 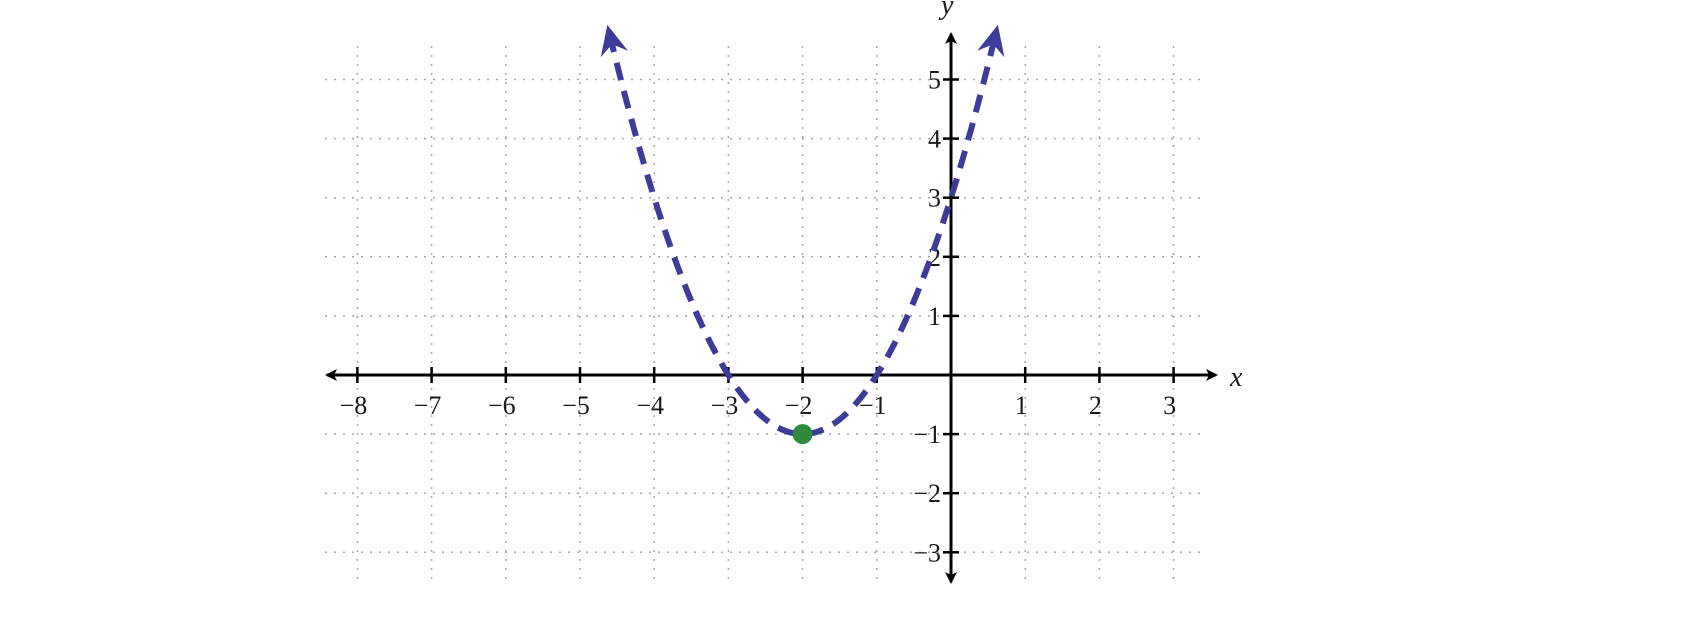 What do you see at coordinates (927, 552) in the screenshot?
I see `y-tick-label: −3` at bounding box center [927, 552].